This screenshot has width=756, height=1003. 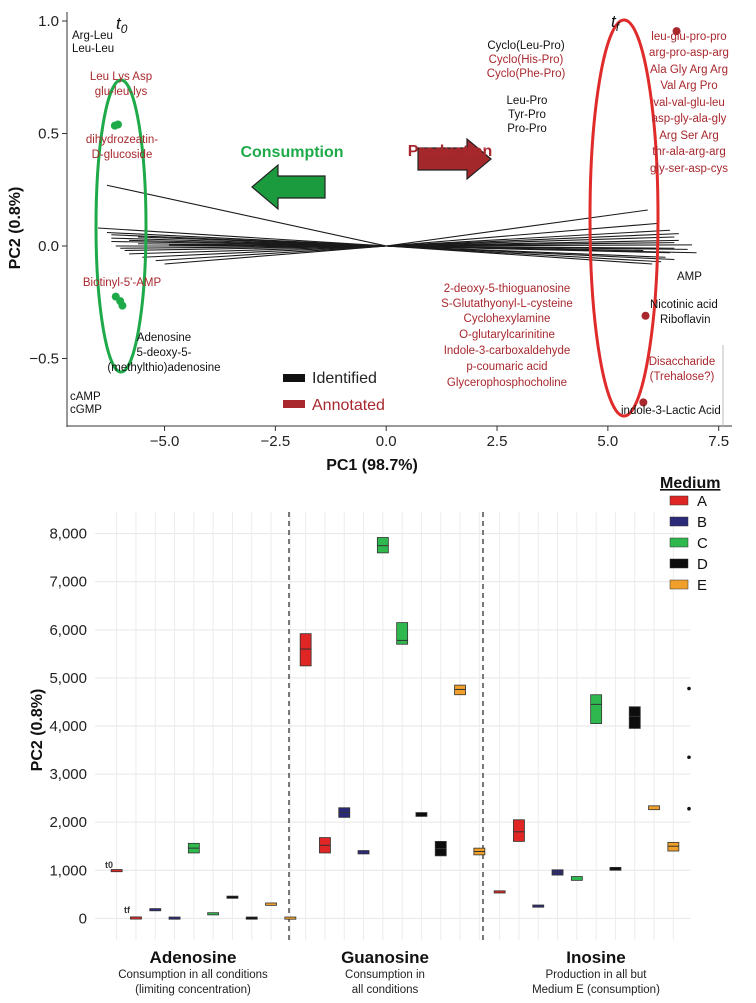 I want to click on compound-label: cGMP, so click(x=86, y=410).